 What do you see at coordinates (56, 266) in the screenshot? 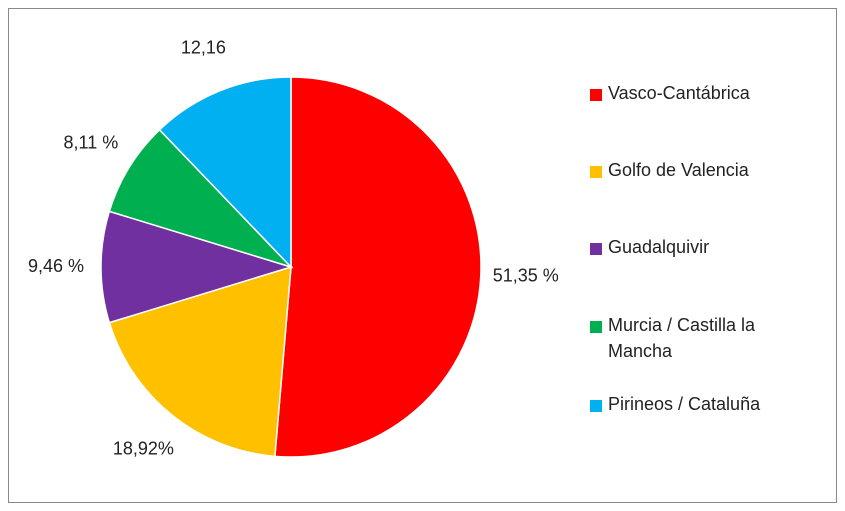
I see `data-label: 9,46 %` at bounding box center [56, 266].